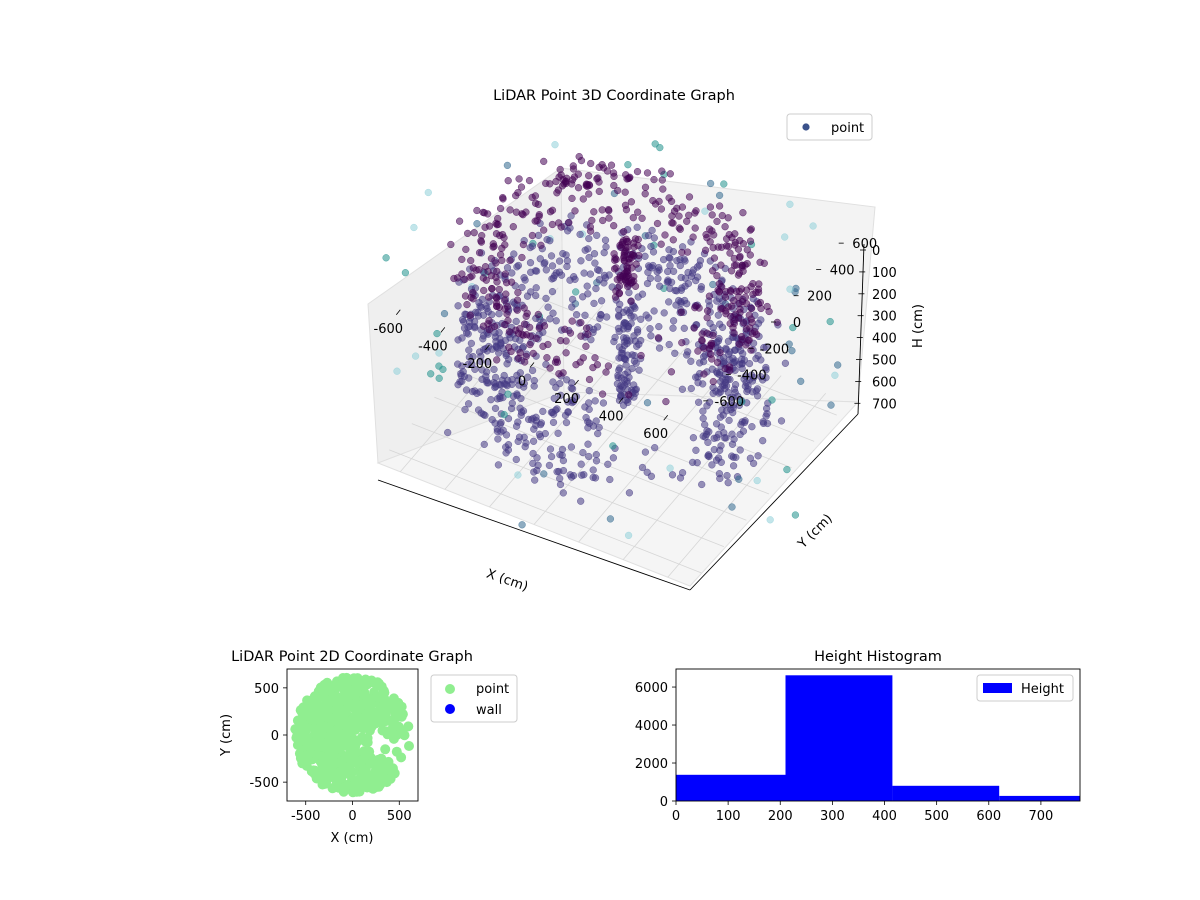  What do you see at coordinates (1039, 798) in the screenshot?
I see `histogram-bar` at bounding box center [1039, 798].